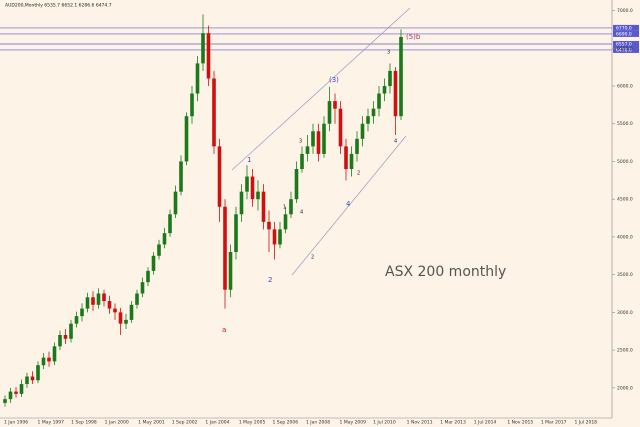 The image size is (640, 427). I want to click on y-tick-label: 6000.0, so click(625, 87).